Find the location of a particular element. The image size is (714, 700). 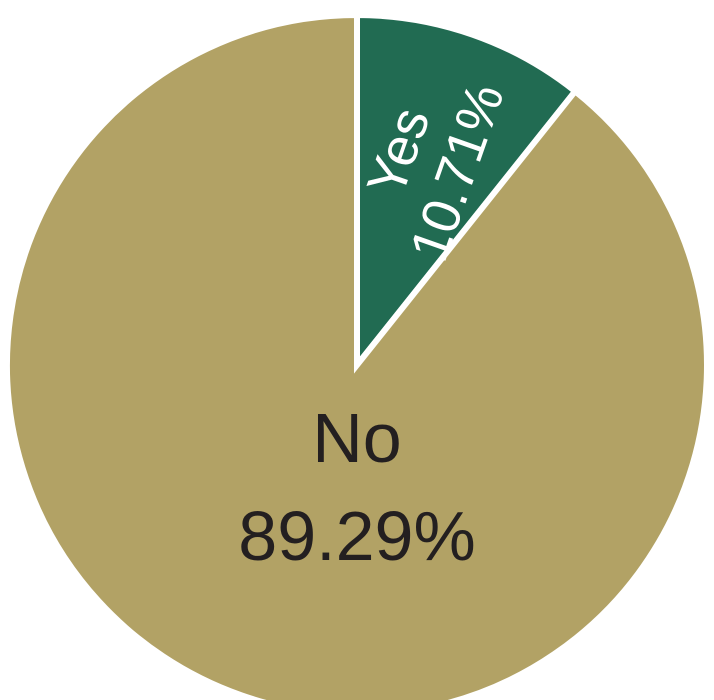

slice-label-no: No 89.29% is located at coordinates (356, 487).